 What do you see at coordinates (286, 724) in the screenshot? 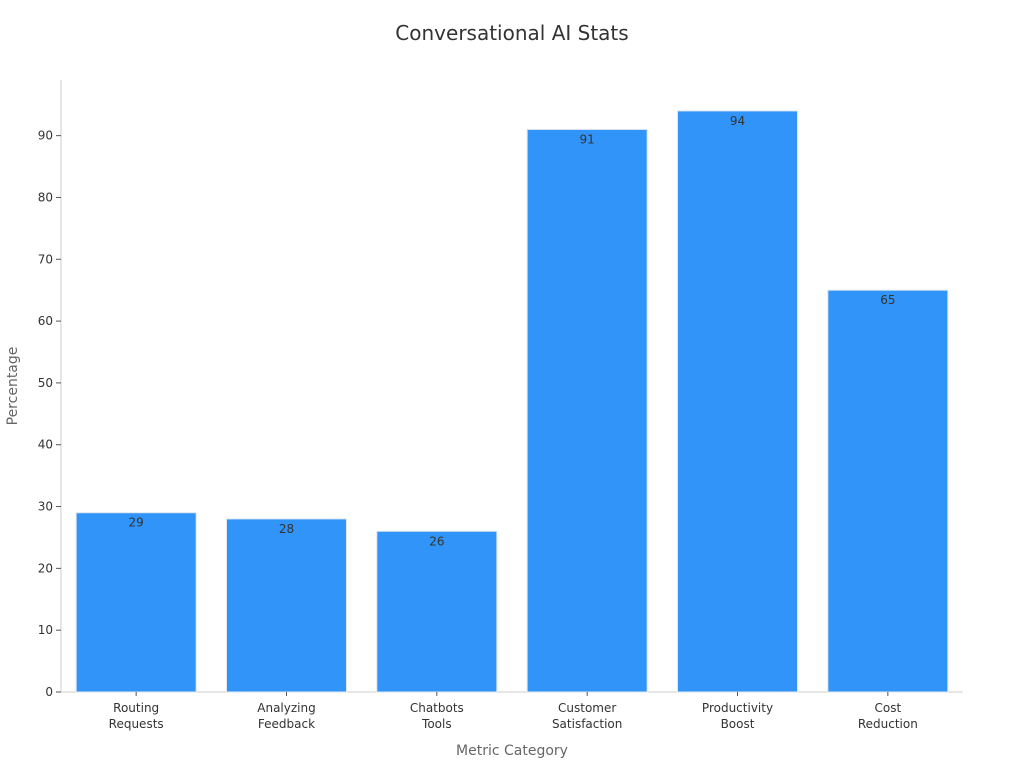
I see `x-tick-label: Feedback` at bounding box center [286, 724].